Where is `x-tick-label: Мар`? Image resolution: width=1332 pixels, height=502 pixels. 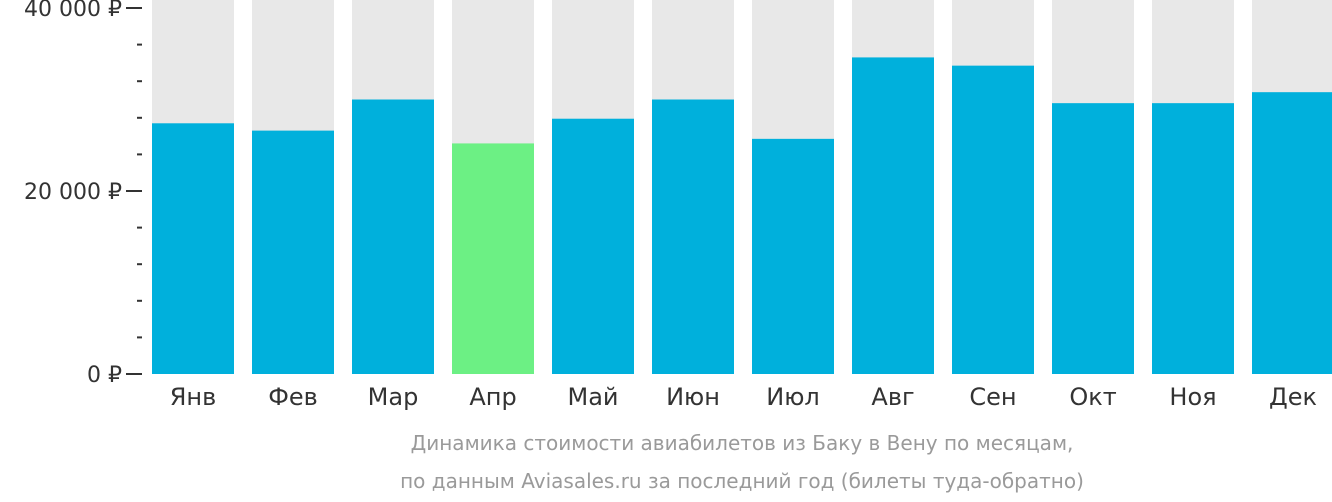
x-tick-label: Мар is located at coordinates (393, 397).